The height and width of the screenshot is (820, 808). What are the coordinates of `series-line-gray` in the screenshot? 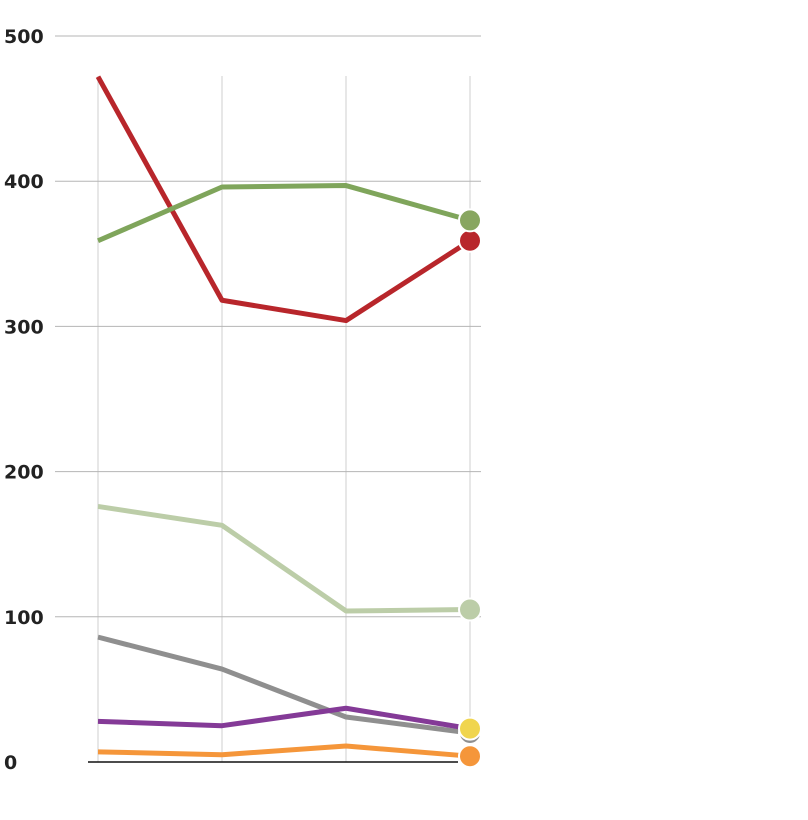 It's located at (284, 685).